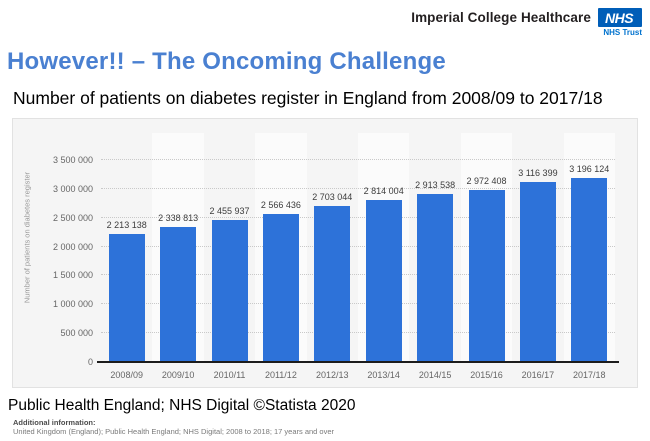 The image size is (650, 441). What do you see at coordinates (178, 218) in the screenshot?
I see `bar-value-label: 2 338 813` at bounding box center [178, 218].